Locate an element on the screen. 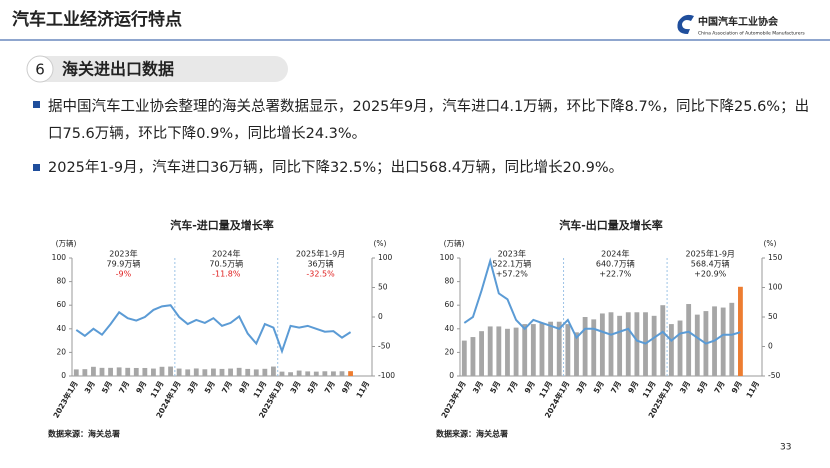  logo-text: 中国汽车工业协会 is located at coordinates (738, 21).